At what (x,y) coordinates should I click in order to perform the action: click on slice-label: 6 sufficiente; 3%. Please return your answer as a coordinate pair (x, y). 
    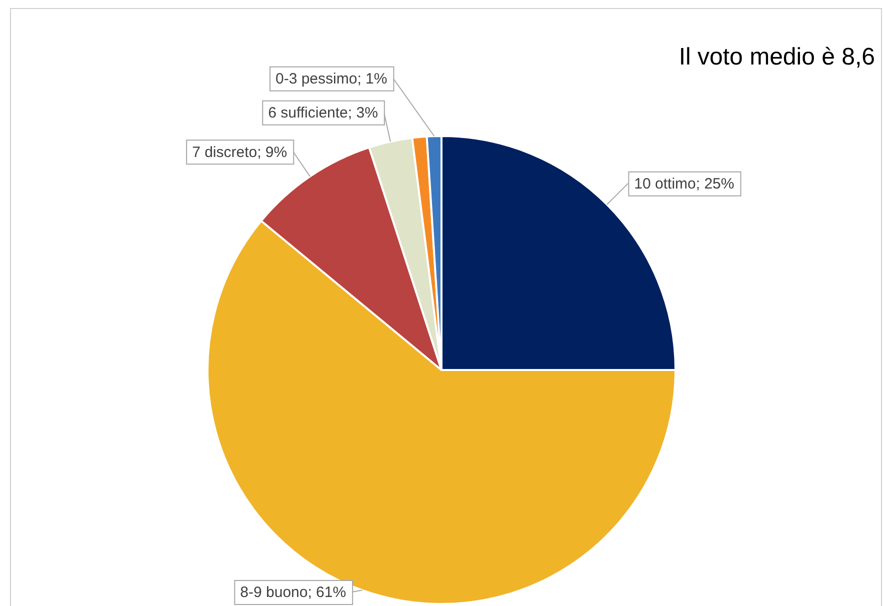
    Looking at the image, I should click on (323, 113).